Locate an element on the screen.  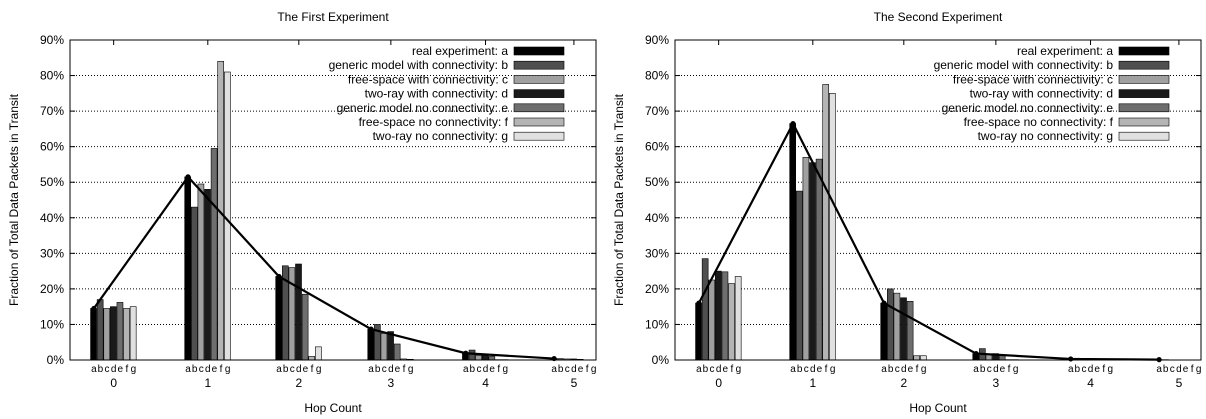
y-tick-label: 0% is located at coordinates (56, 360).